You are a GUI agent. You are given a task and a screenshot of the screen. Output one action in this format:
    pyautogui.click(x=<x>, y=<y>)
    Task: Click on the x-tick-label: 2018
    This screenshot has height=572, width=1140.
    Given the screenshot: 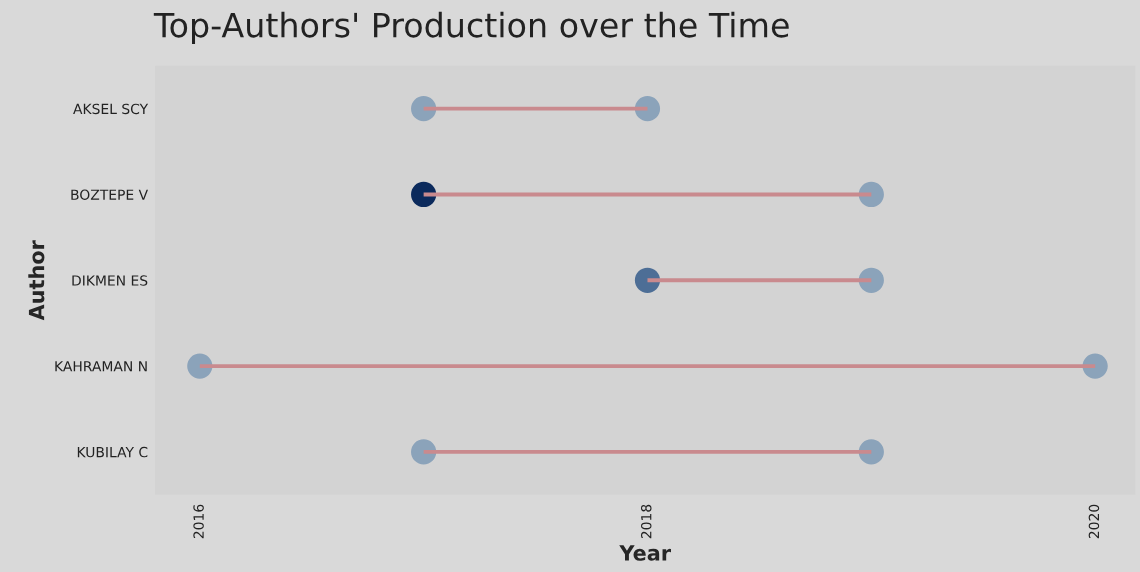 What is the action you would take?
    pyautogui.click(x=646, y=521)
    